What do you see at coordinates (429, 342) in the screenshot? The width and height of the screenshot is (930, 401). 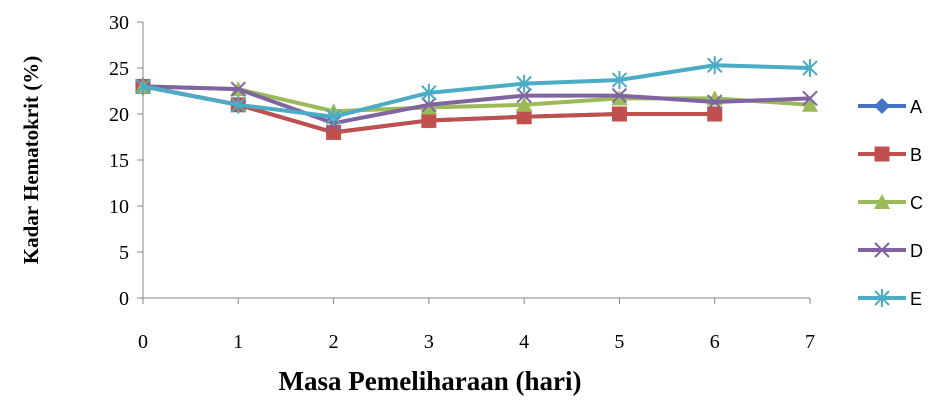 I see `x-tick-label: 3` at bounding box center [429, 342].